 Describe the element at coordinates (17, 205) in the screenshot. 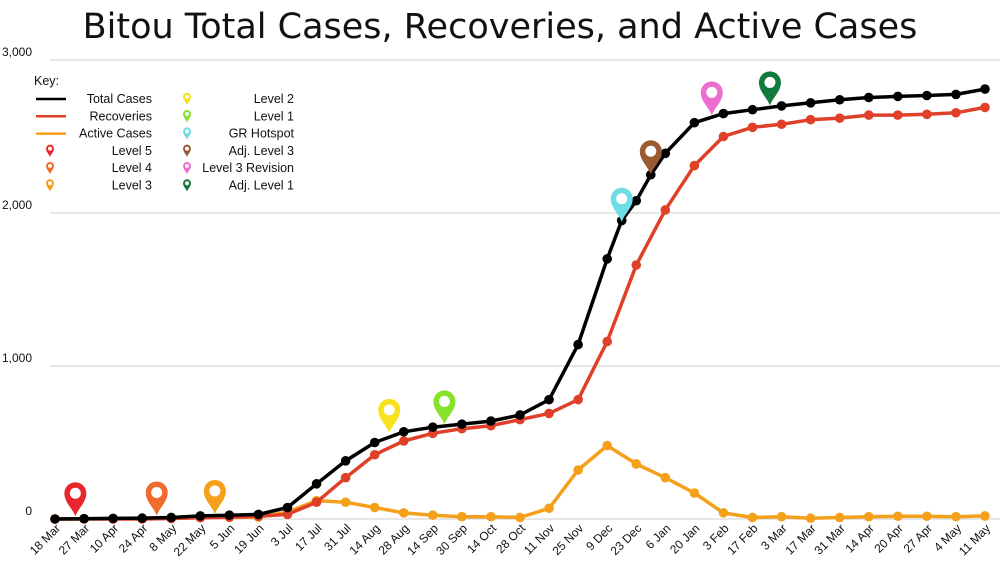

I see `y-tick-label: 2,000` at that location.